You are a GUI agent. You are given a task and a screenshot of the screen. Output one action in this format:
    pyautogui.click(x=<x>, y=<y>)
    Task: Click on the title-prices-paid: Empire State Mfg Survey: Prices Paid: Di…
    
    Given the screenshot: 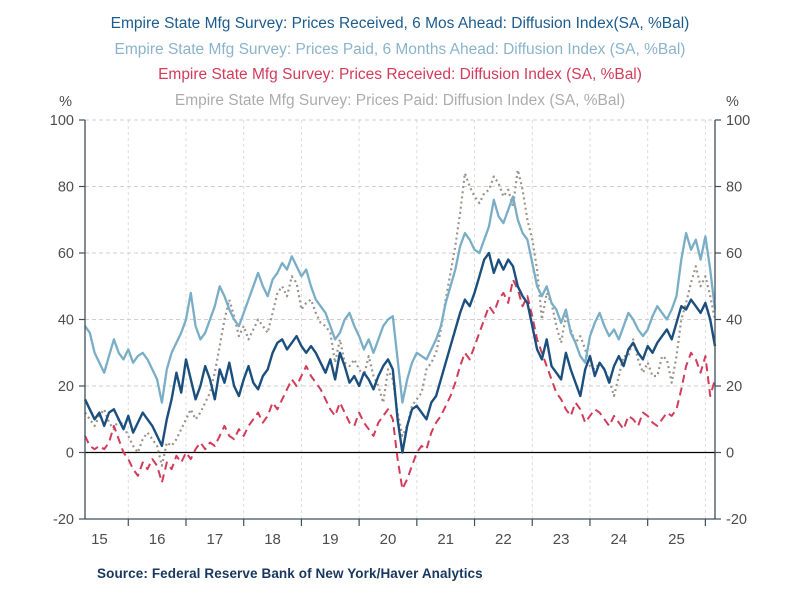 What is the action you would take?
    pyautogui.click(x=400, y=100)
    